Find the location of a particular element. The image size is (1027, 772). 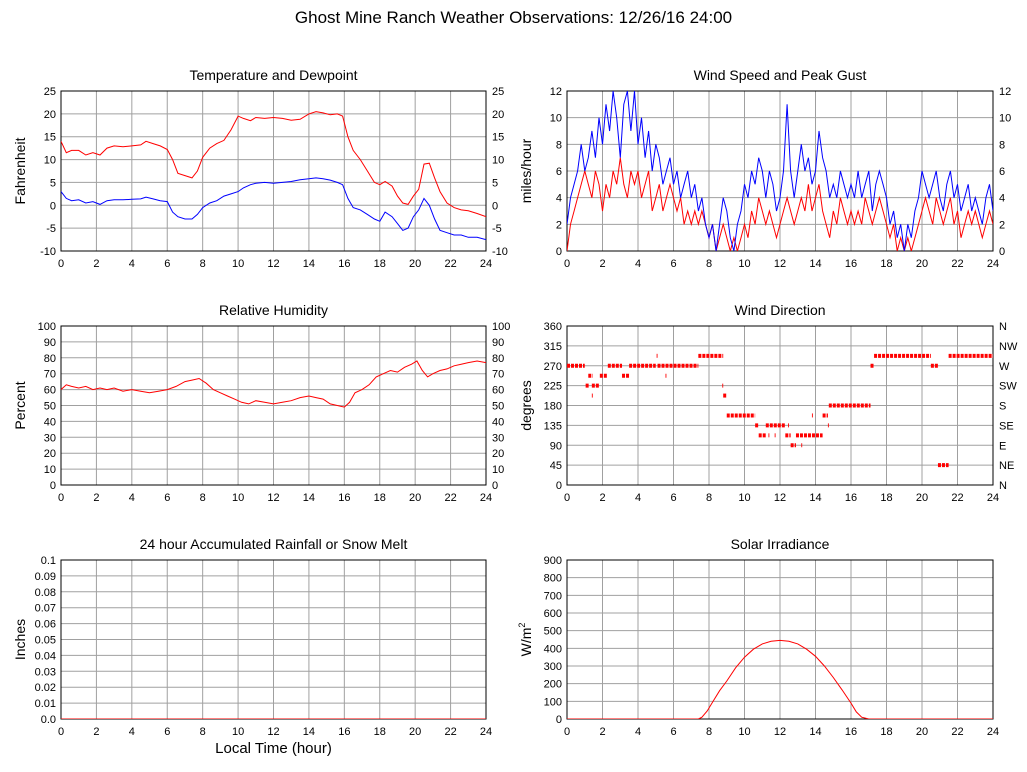

y-tick-label-right: -10 is located at coordinates (500, 252).